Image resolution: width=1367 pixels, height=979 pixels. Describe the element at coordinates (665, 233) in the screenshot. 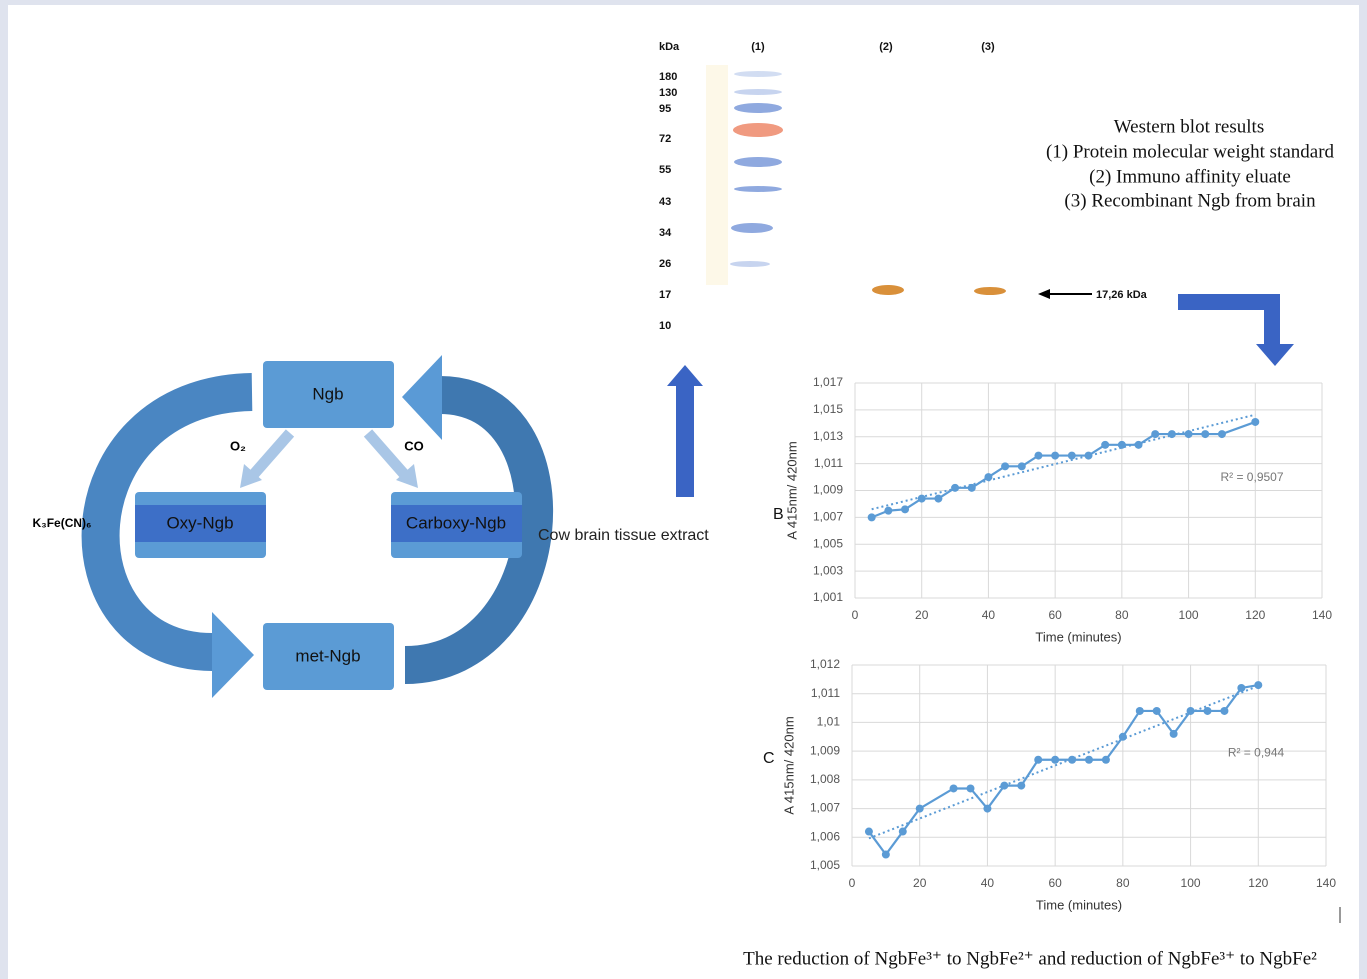

I see `marker-label: 34` at that location.